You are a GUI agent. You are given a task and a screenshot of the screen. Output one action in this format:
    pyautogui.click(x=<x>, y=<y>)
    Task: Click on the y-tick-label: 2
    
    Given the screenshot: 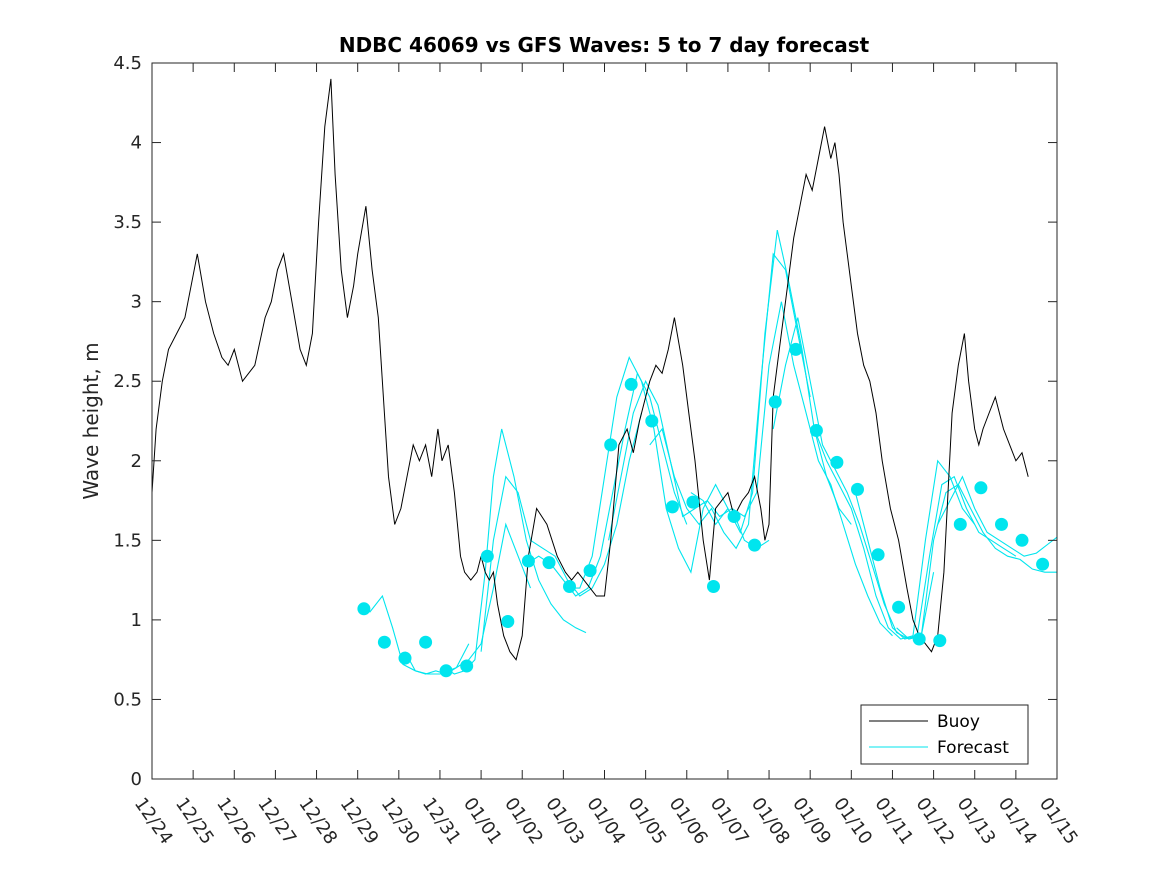 What is the action you would take?
    pyautogui.click(x=136, y=461)
    